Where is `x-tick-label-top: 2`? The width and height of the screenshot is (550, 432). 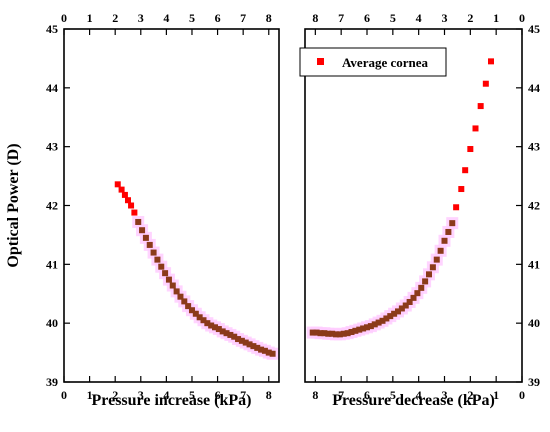
x-tick-label-top: 2 is located at coordinates (115, 18).